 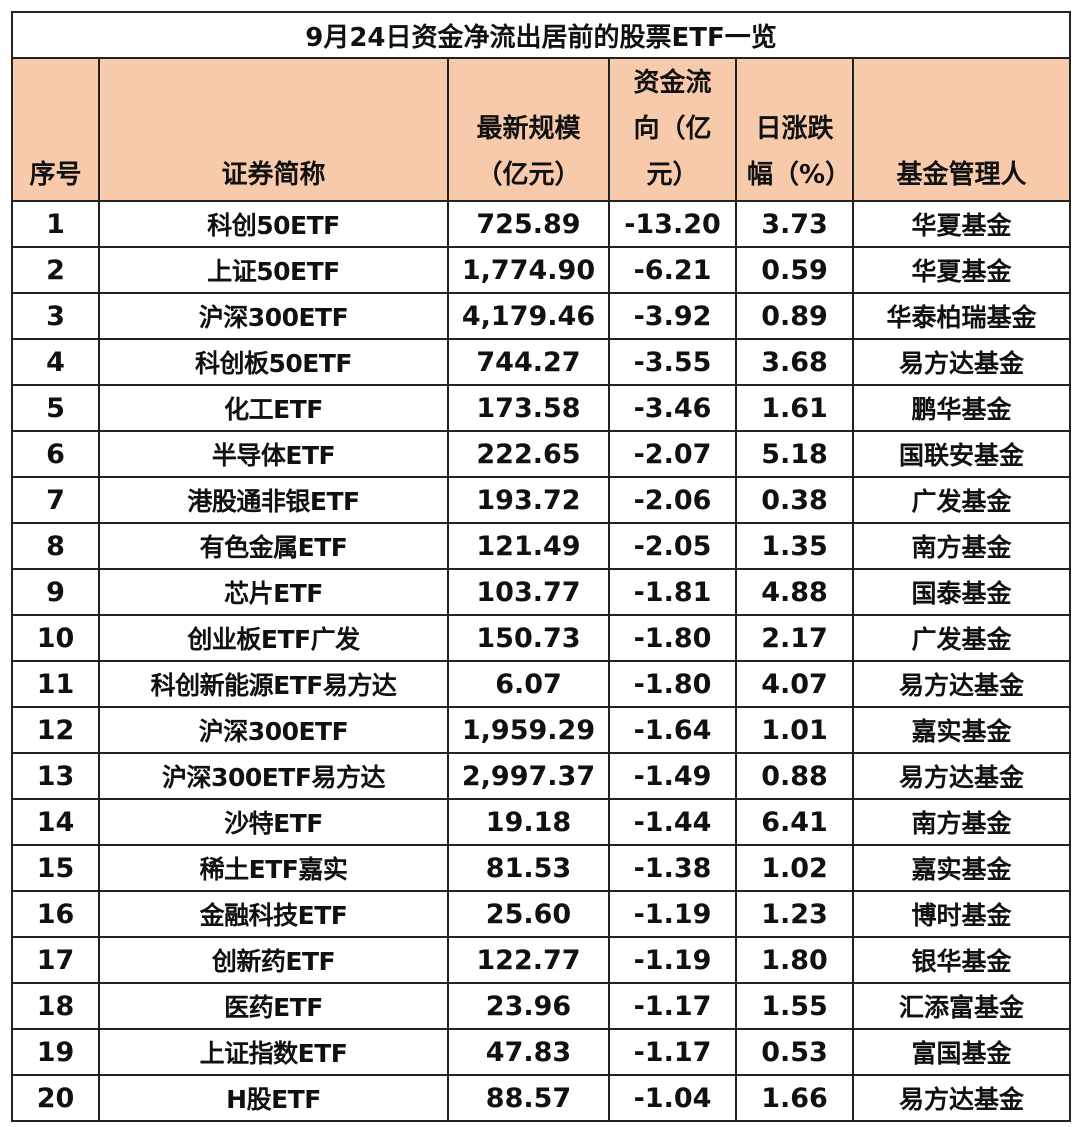 What do you see at coordinates (794, 592) in the screenshot?
I see `cell-change: 4.88` at bounding box center [794, 592].